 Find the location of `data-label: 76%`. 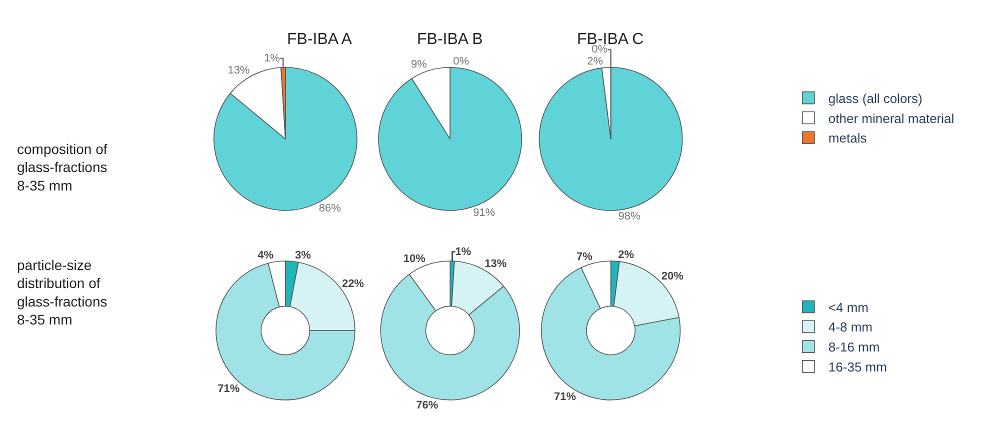

data-label: 76% is located at coordinates (427, 405).